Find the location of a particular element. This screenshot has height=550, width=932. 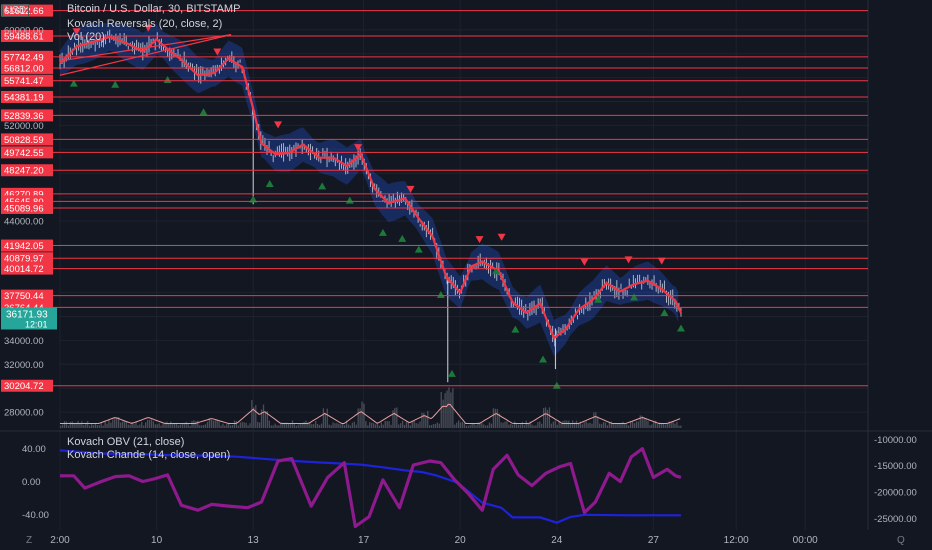

last-price-label is located at coordinates (29, 318).